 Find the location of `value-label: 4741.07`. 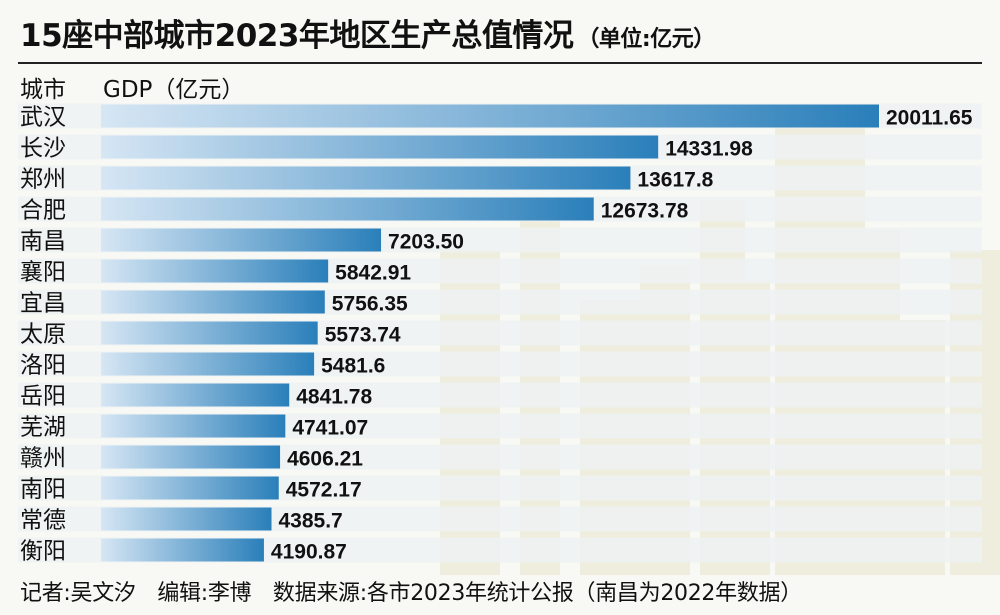

value-label: 4741.07 is located at coordinates (330, 428).